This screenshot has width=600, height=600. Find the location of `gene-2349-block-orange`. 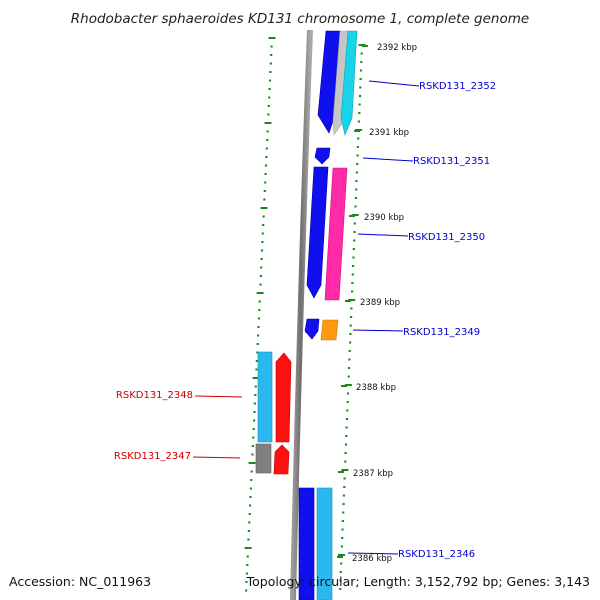

gene-2349-block-orange is located at coordinates (329, 330).